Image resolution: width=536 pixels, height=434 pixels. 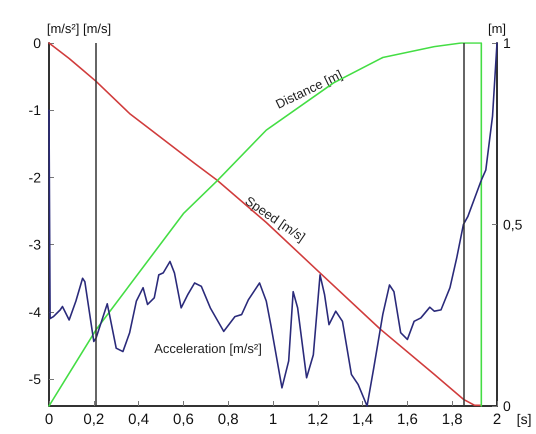 What do you see at coordinates (35, 379) in the screenshot?
I see `y-tick-label: -5` at bounding box center [35, 379].